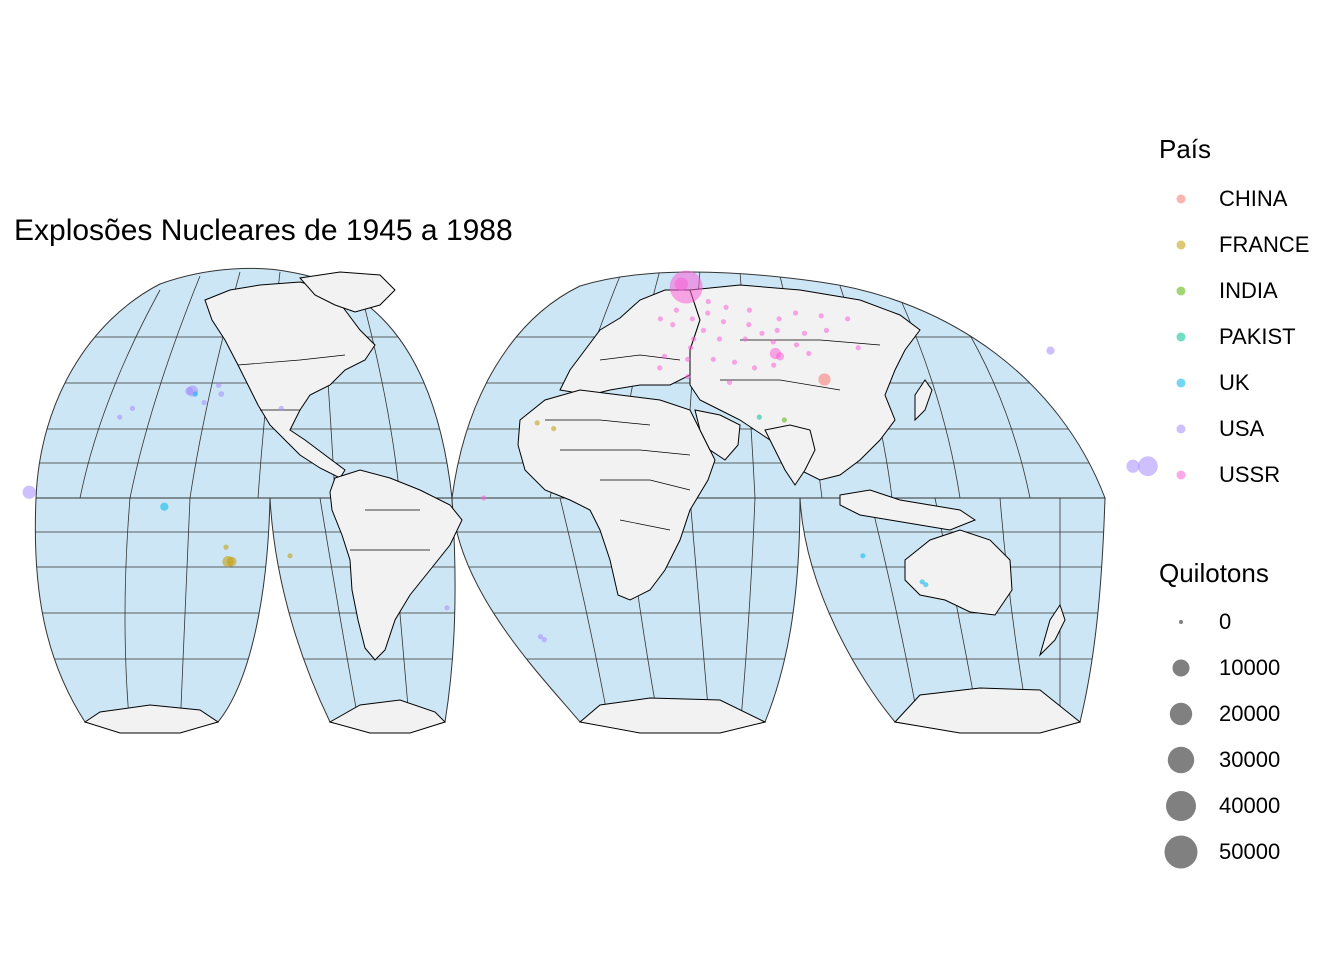 The height and width of the screenshot is (960, 1344). I want to click on legend-label-france: FRANCE, so click(1264, 244).